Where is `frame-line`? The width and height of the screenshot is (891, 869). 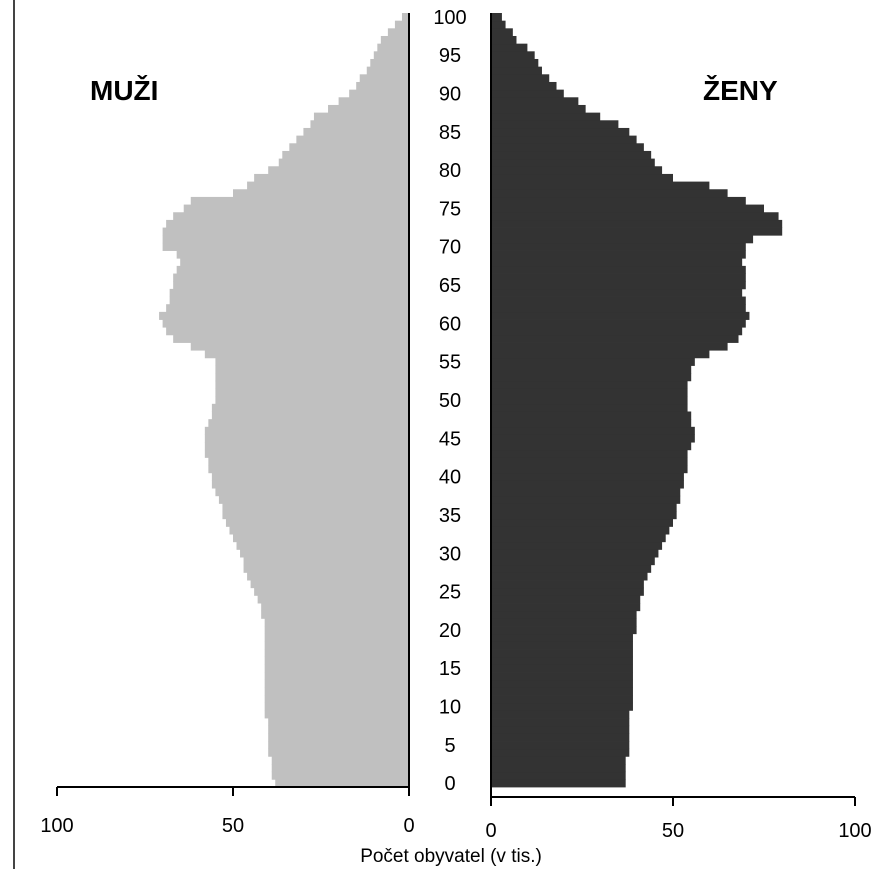 frame-line is located at coordinates (14, 434).